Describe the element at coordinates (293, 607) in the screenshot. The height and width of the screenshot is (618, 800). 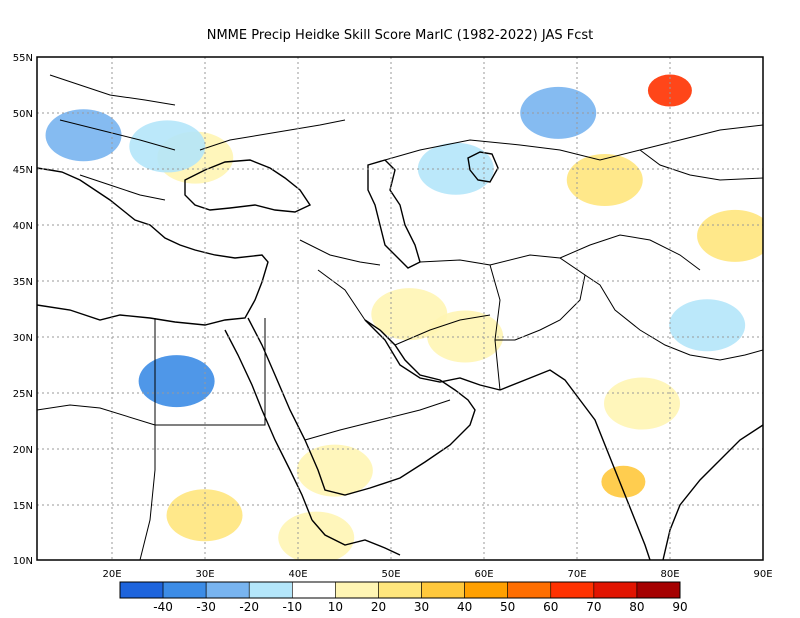
I see `colorbar-label: -10` at that location.